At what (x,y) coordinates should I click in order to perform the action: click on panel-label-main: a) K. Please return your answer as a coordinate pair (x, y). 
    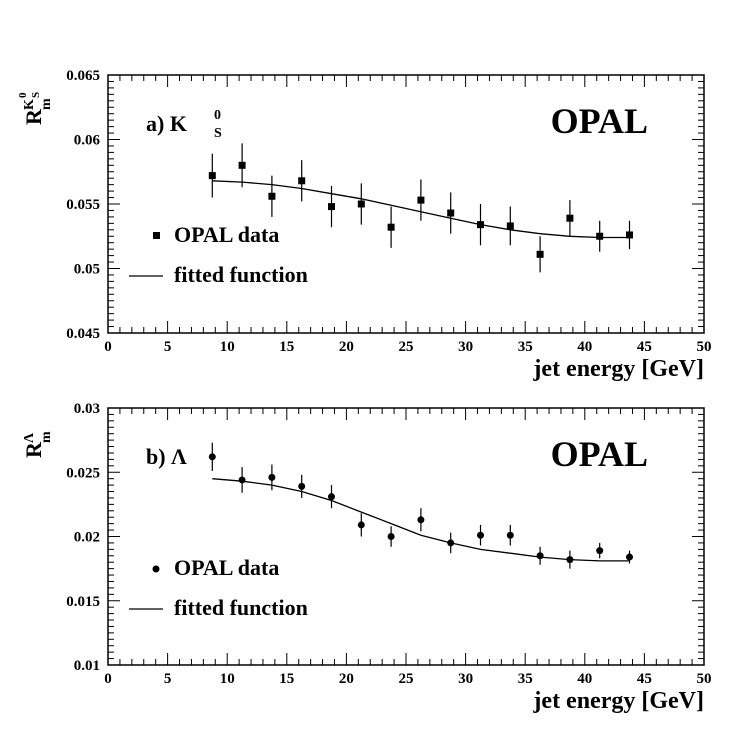
    Looking at the image, I should click on (166, 123).